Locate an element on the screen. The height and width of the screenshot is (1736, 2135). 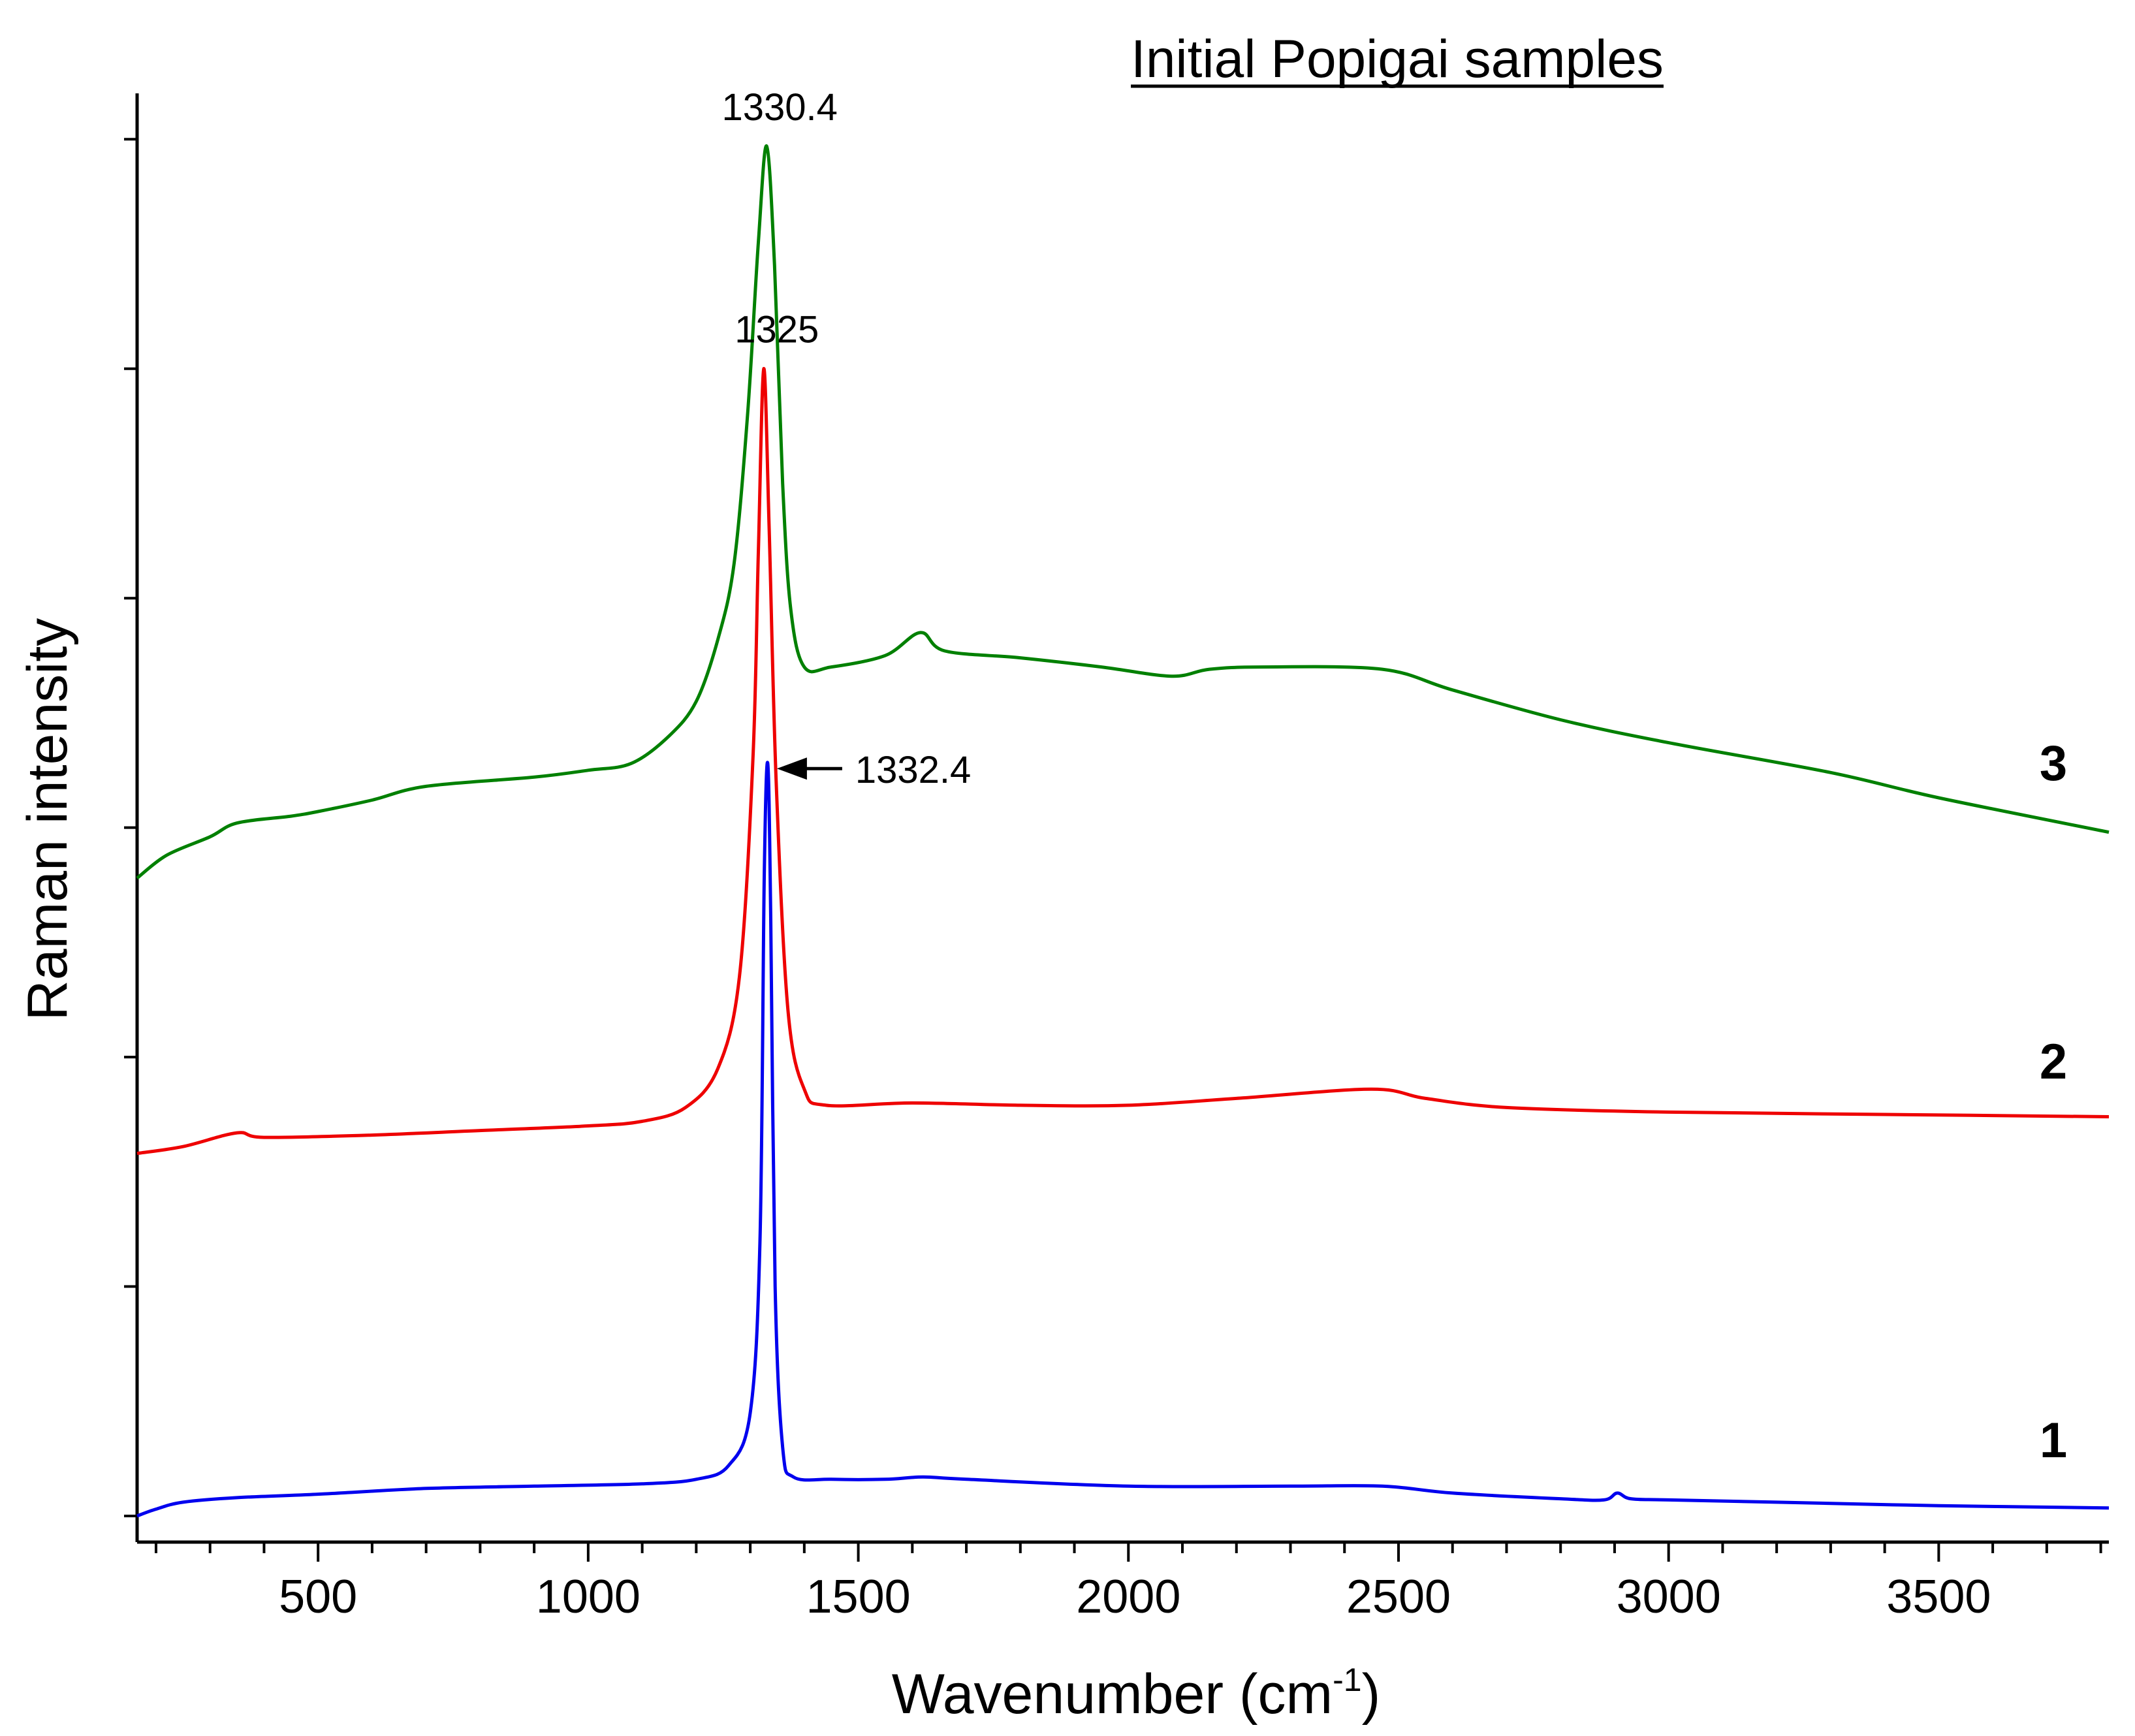
x-tick-label: 3000 is located at coordinates (1669, 1597).